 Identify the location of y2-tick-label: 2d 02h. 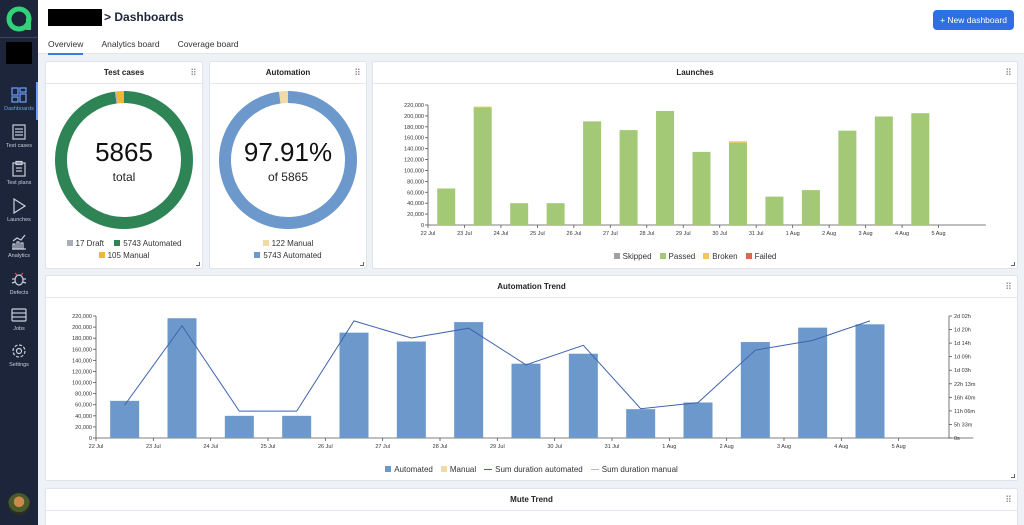
(962, 317).